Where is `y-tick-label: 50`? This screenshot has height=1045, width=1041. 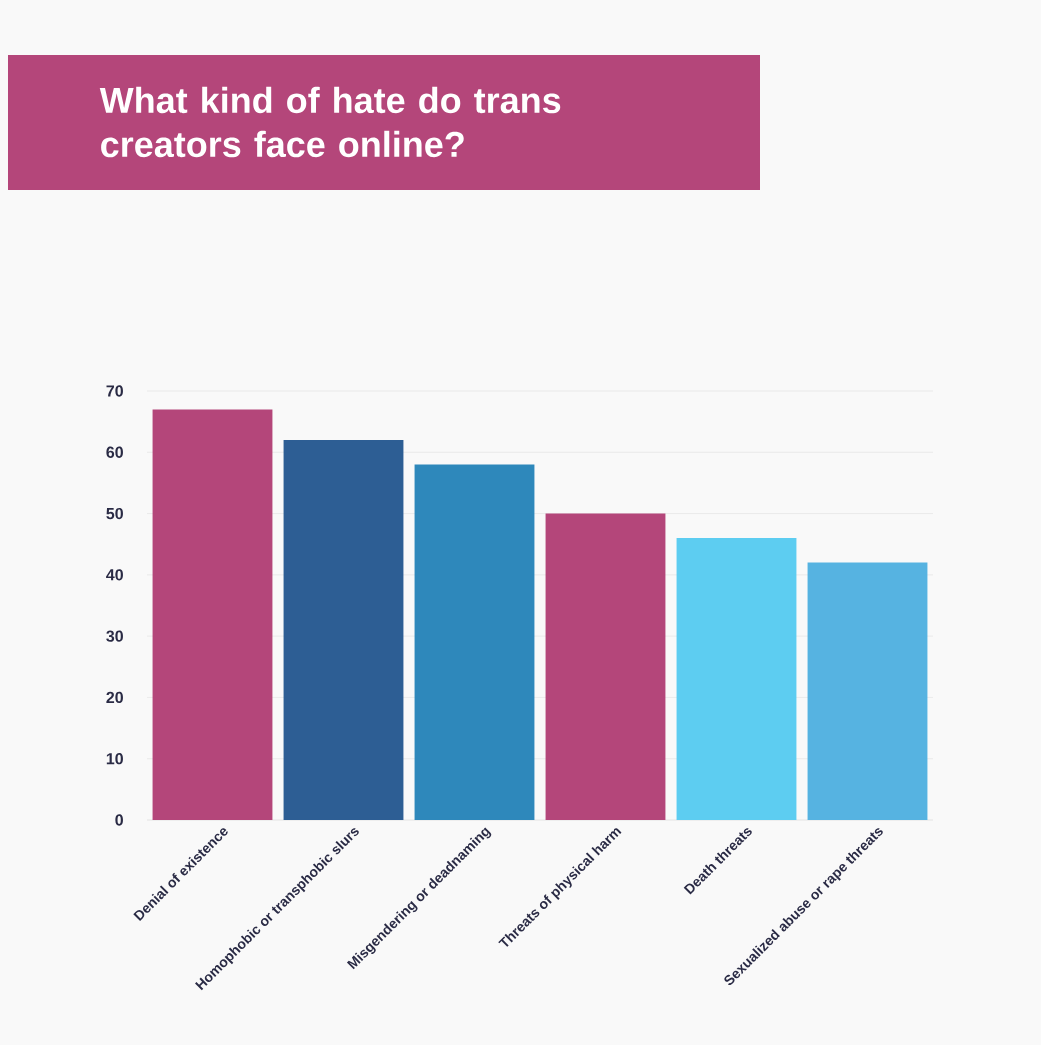
y-tick-label: 50 is located at coordinates (114, 513).